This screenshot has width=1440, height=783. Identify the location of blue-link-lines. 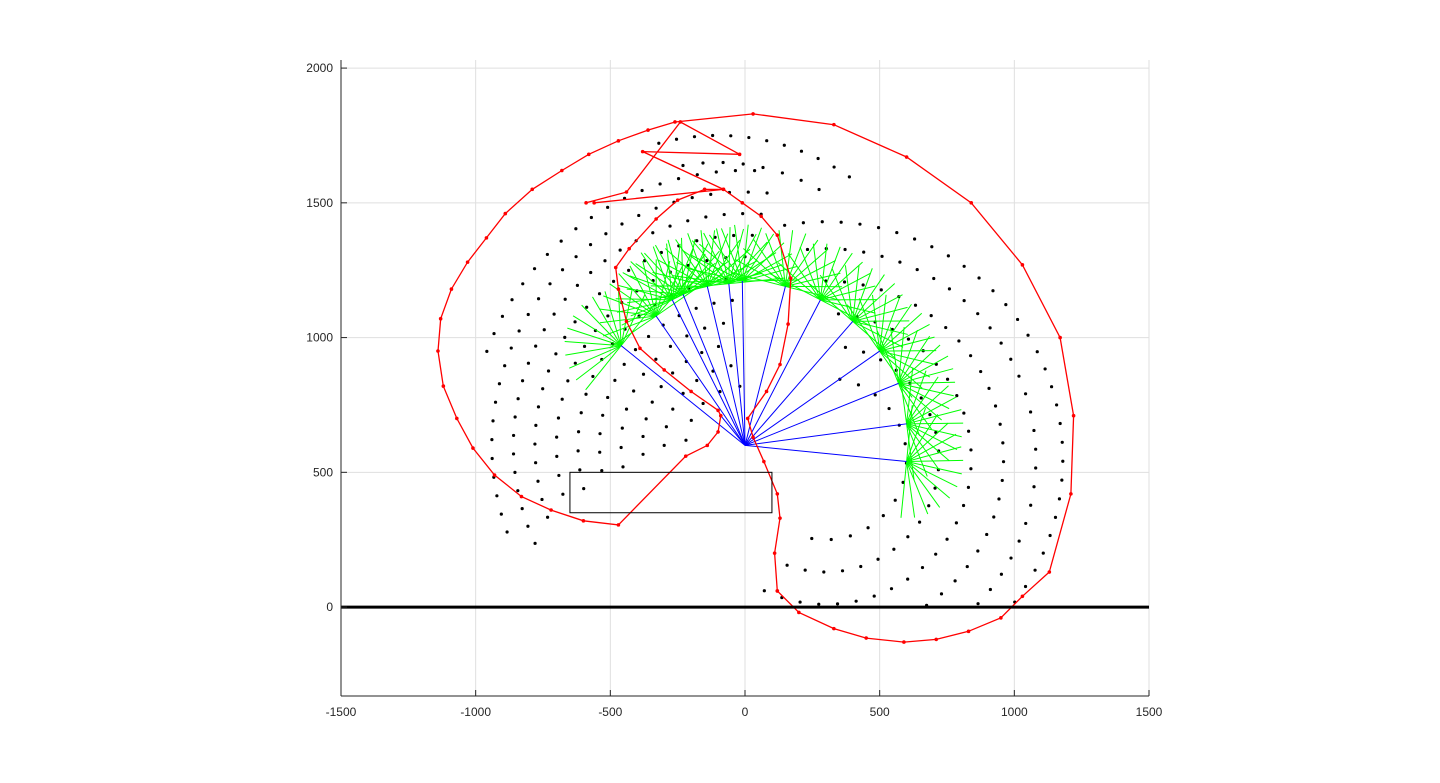
(763, 371).